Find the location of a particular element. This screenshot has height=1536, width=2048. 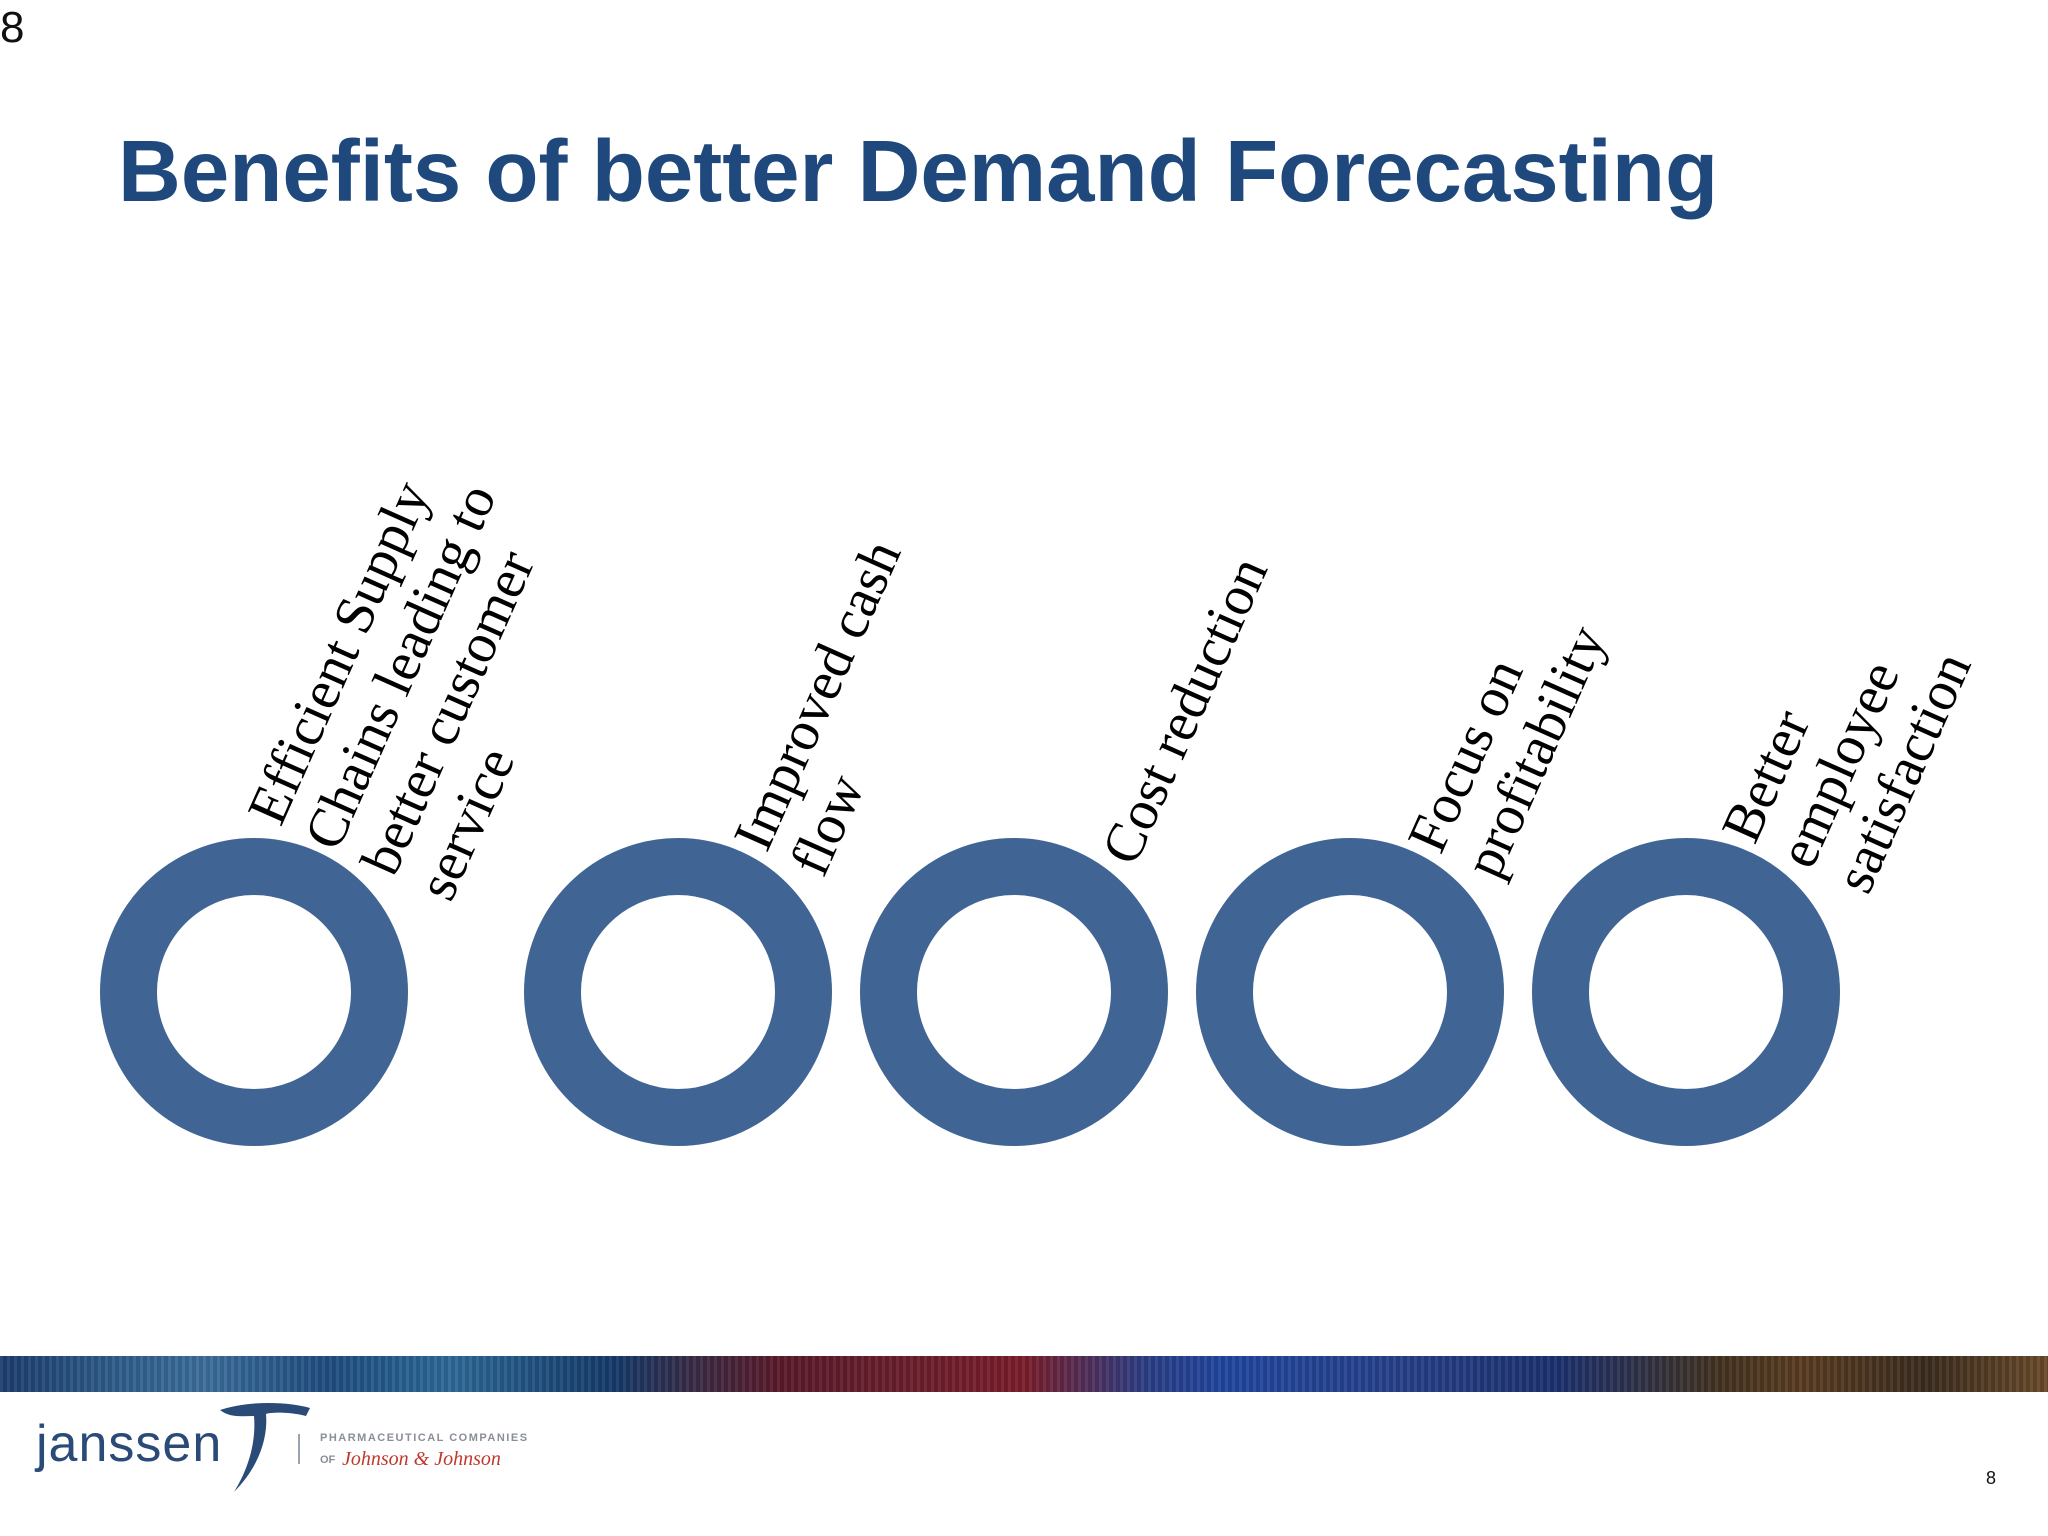

logo-divider is located at coordinates (299, 1449).